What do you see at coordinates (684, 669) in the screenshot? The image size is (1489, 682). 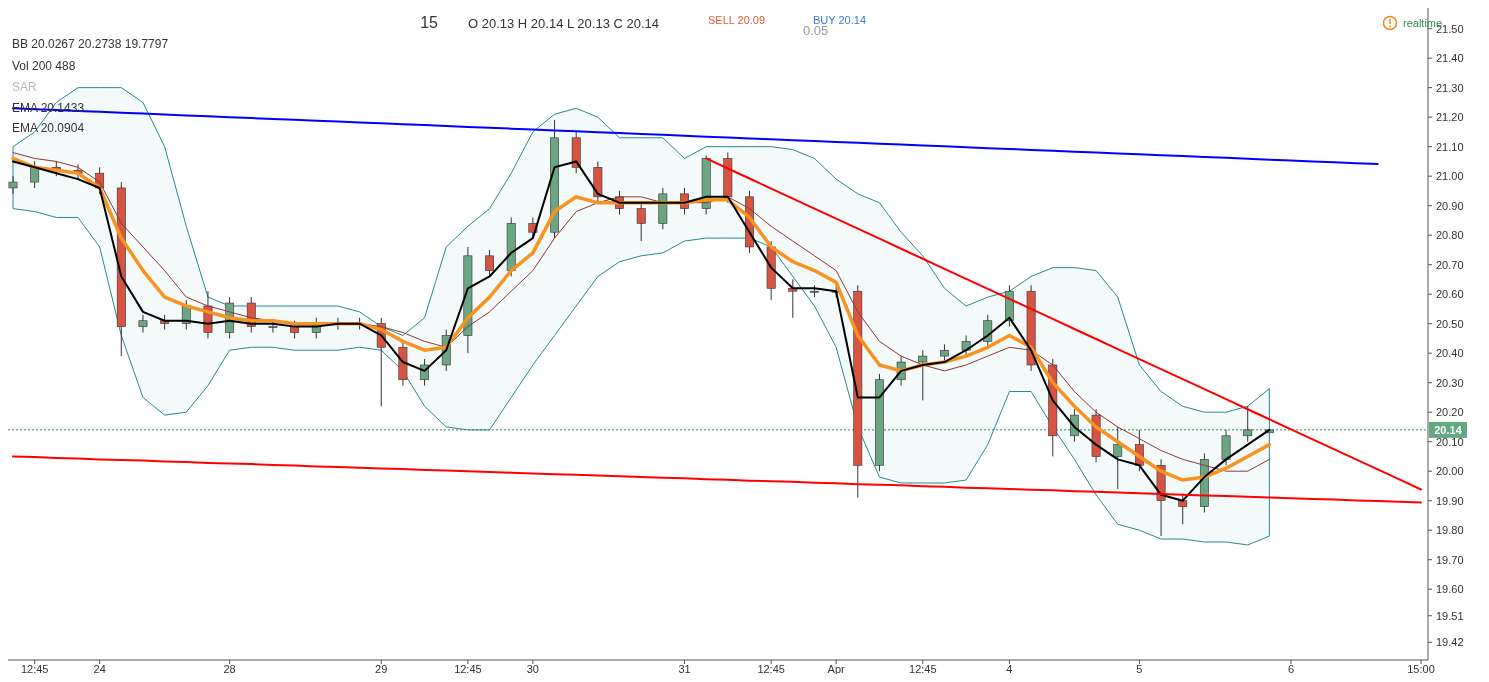 I see `x-tick-label: 31` at bounding box center [684, 669].